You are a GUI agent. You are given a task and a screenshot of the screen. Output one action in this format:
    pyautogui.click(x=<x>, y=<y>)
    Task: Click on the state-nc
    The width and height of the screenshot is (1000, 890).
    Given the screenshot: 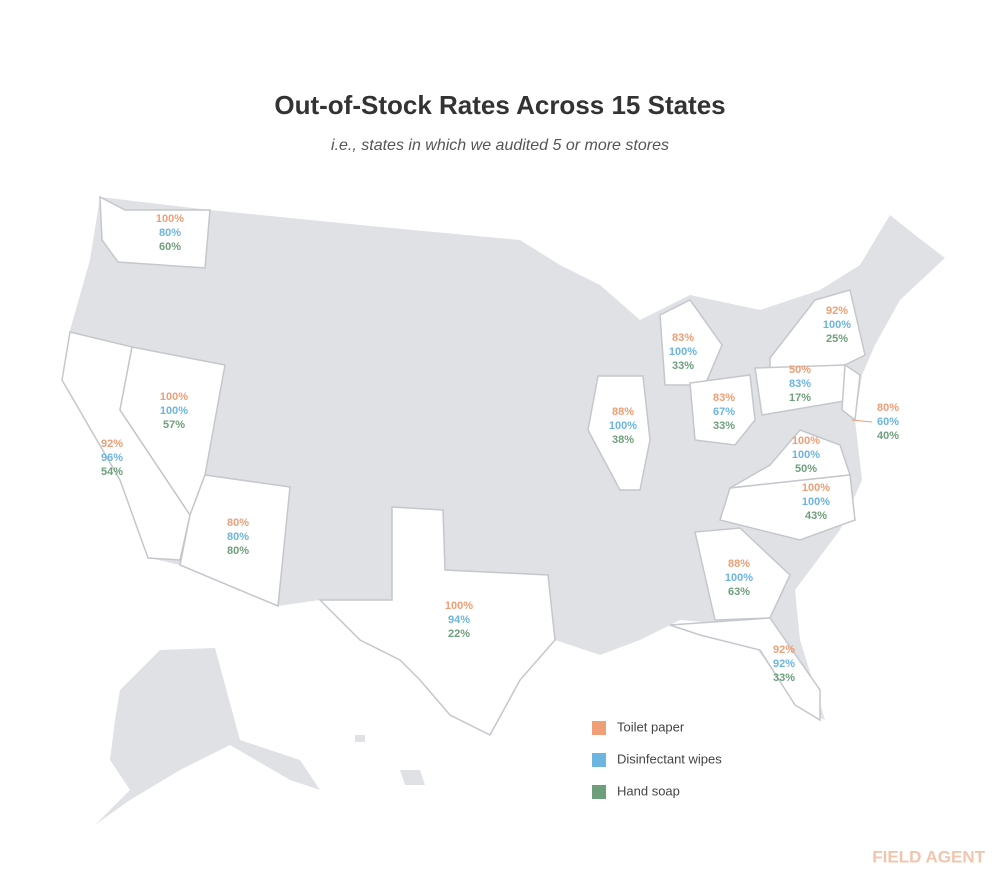 What is the action you would take?
    pyautogui.click(x=787, y=507)
    